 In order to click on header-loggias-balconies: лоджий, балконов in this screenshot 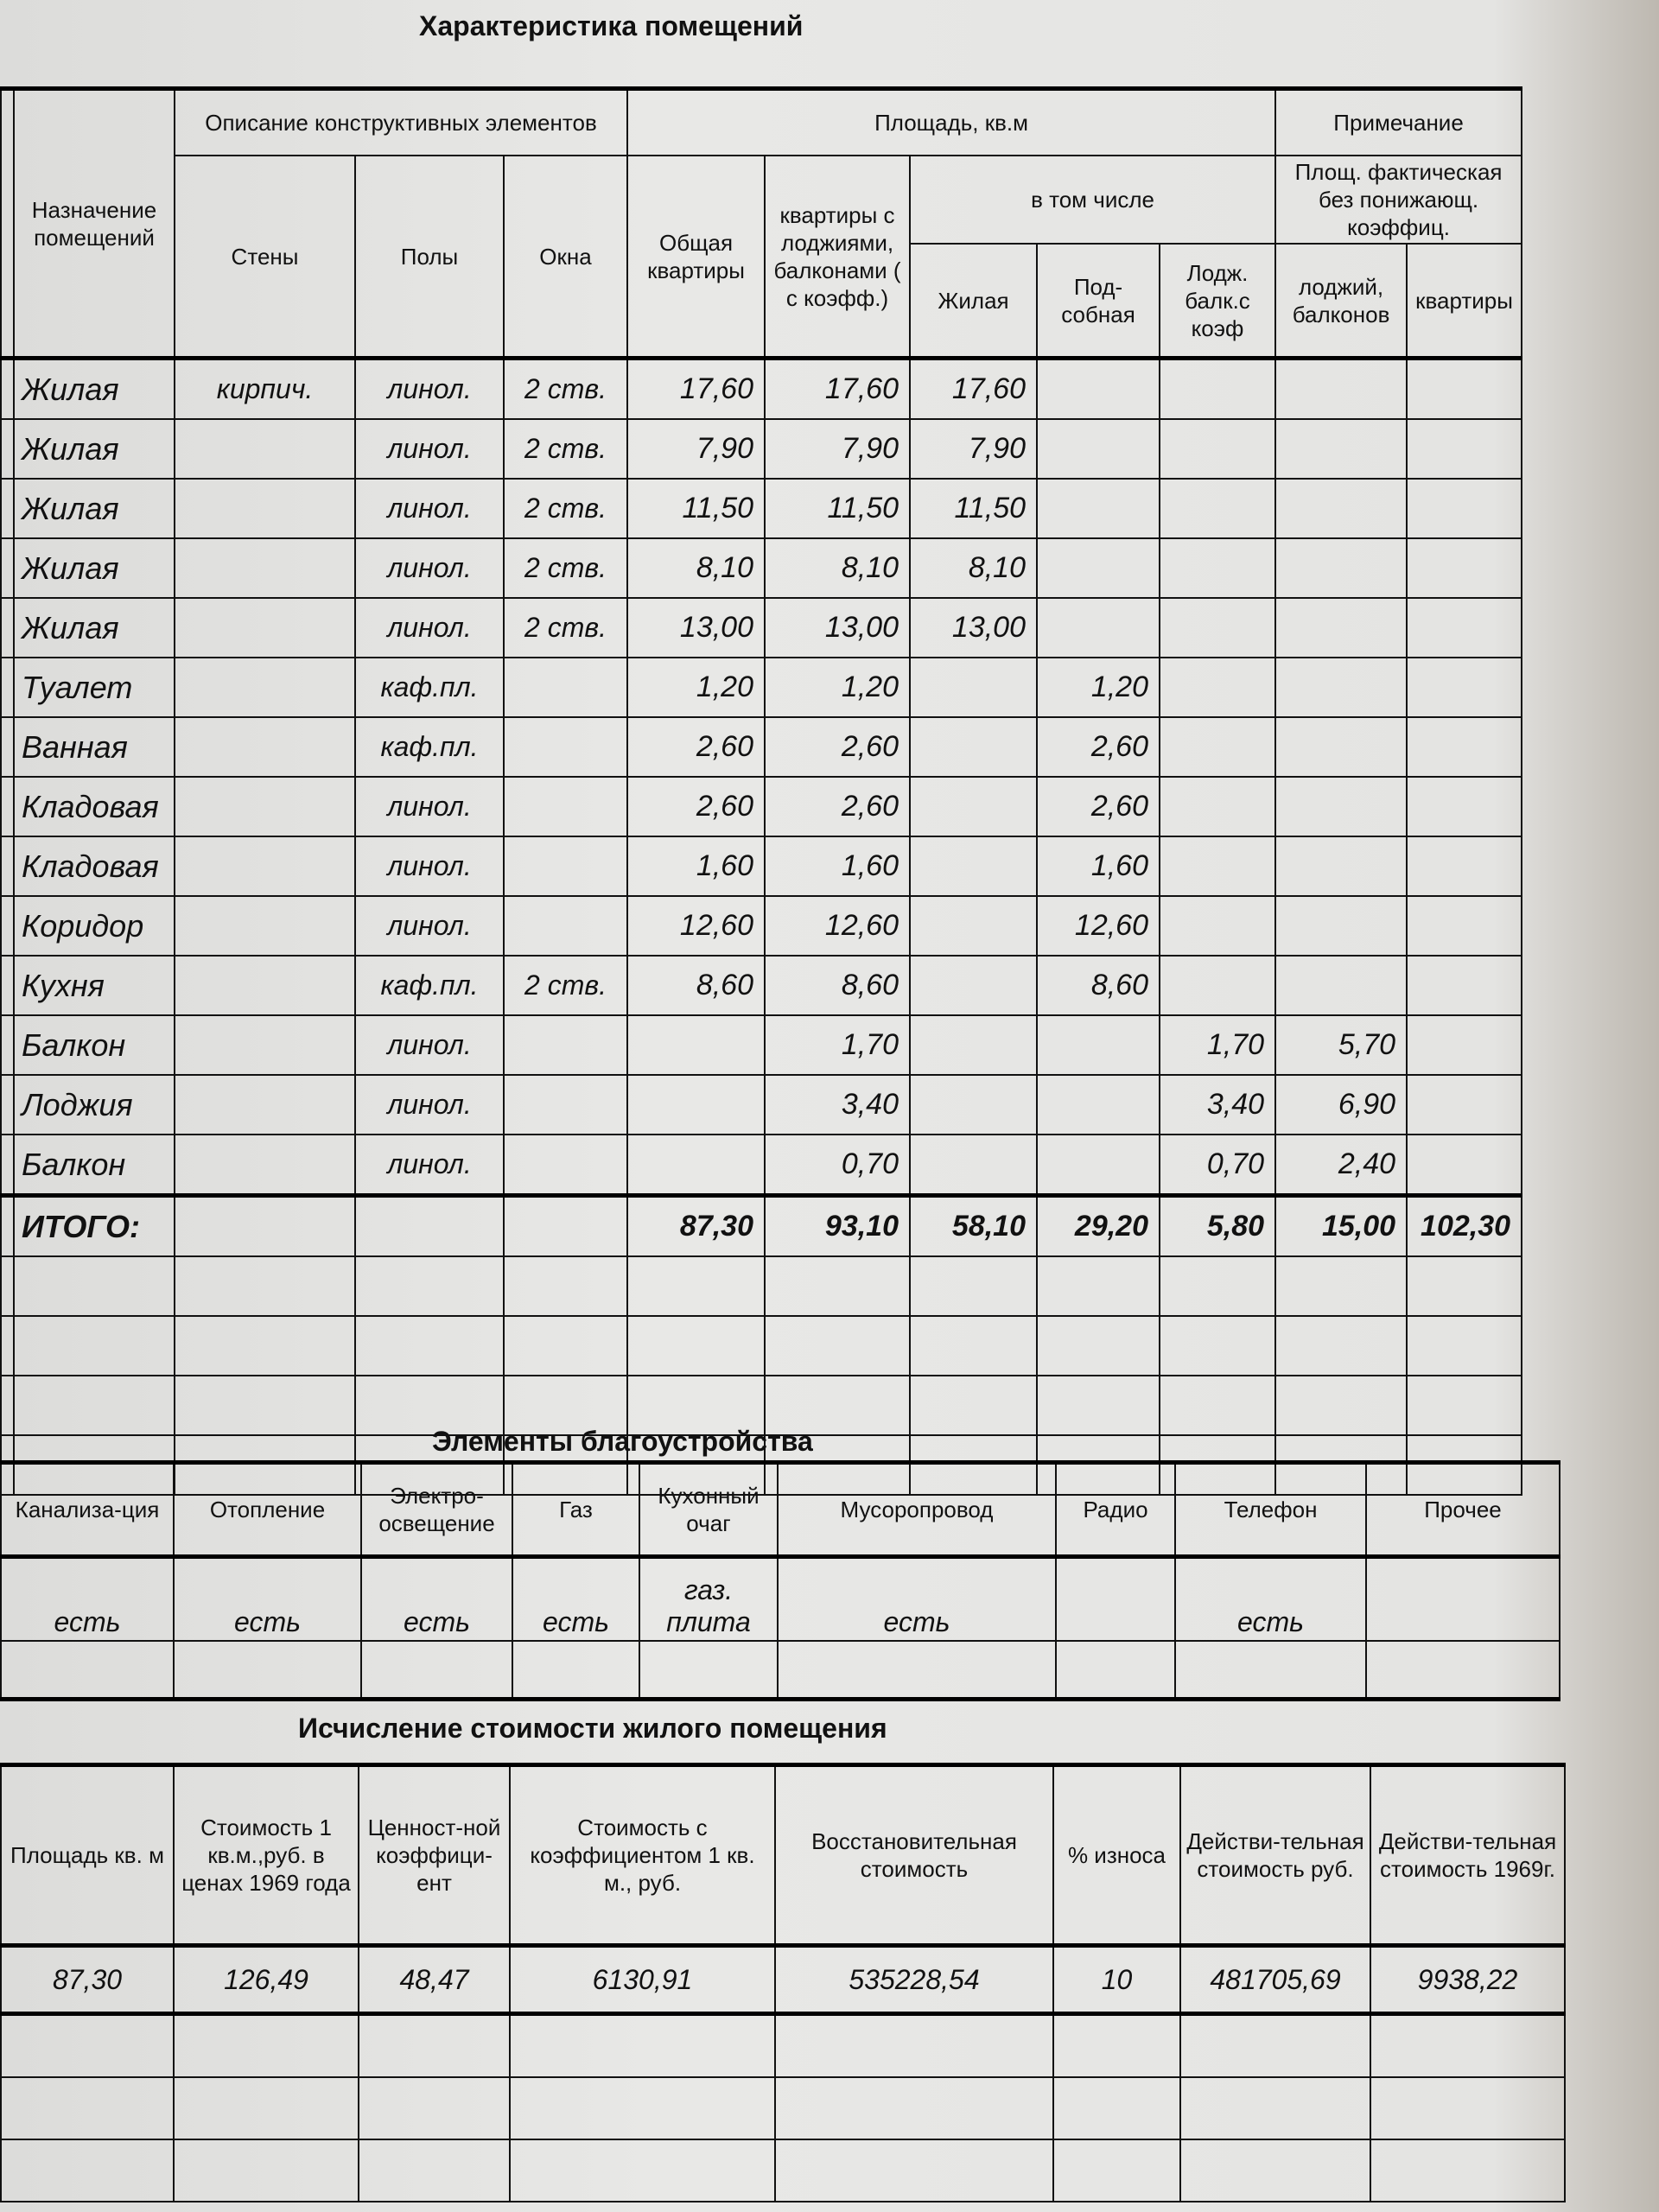, I will do `click(1341, 301)`.